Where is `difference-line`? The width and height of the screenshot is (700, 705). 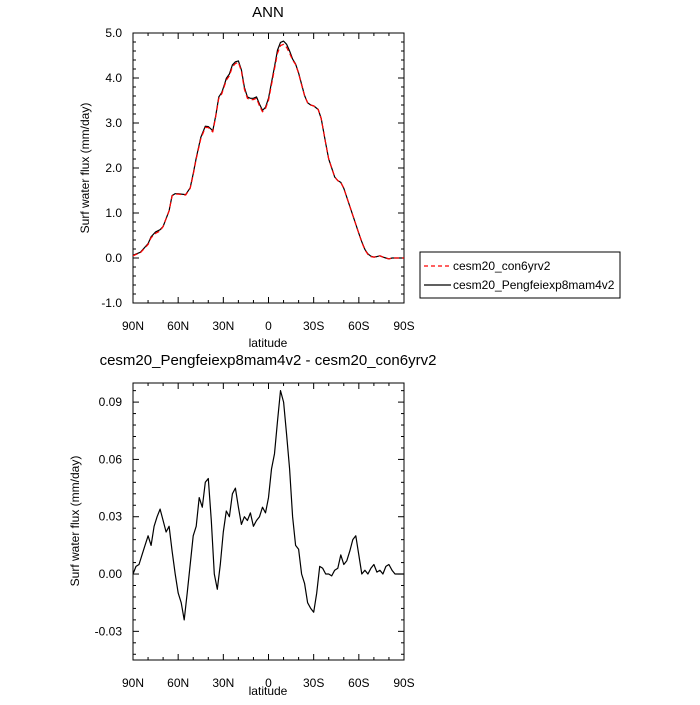 difference-line is located at coordinates (268, 505).